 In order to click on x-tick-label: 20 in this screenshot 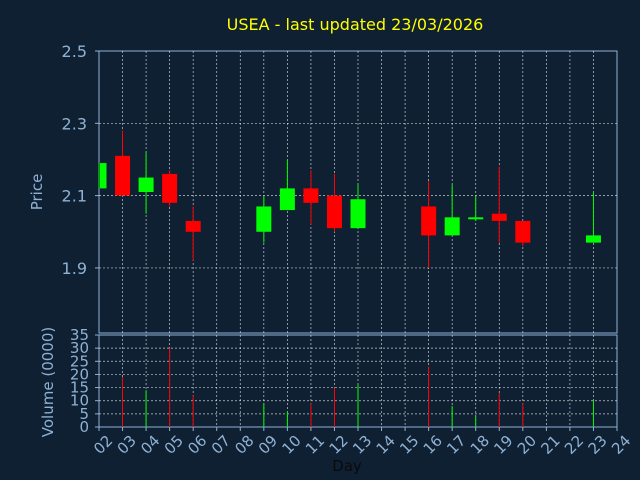, I will do `click(527, 445)`.